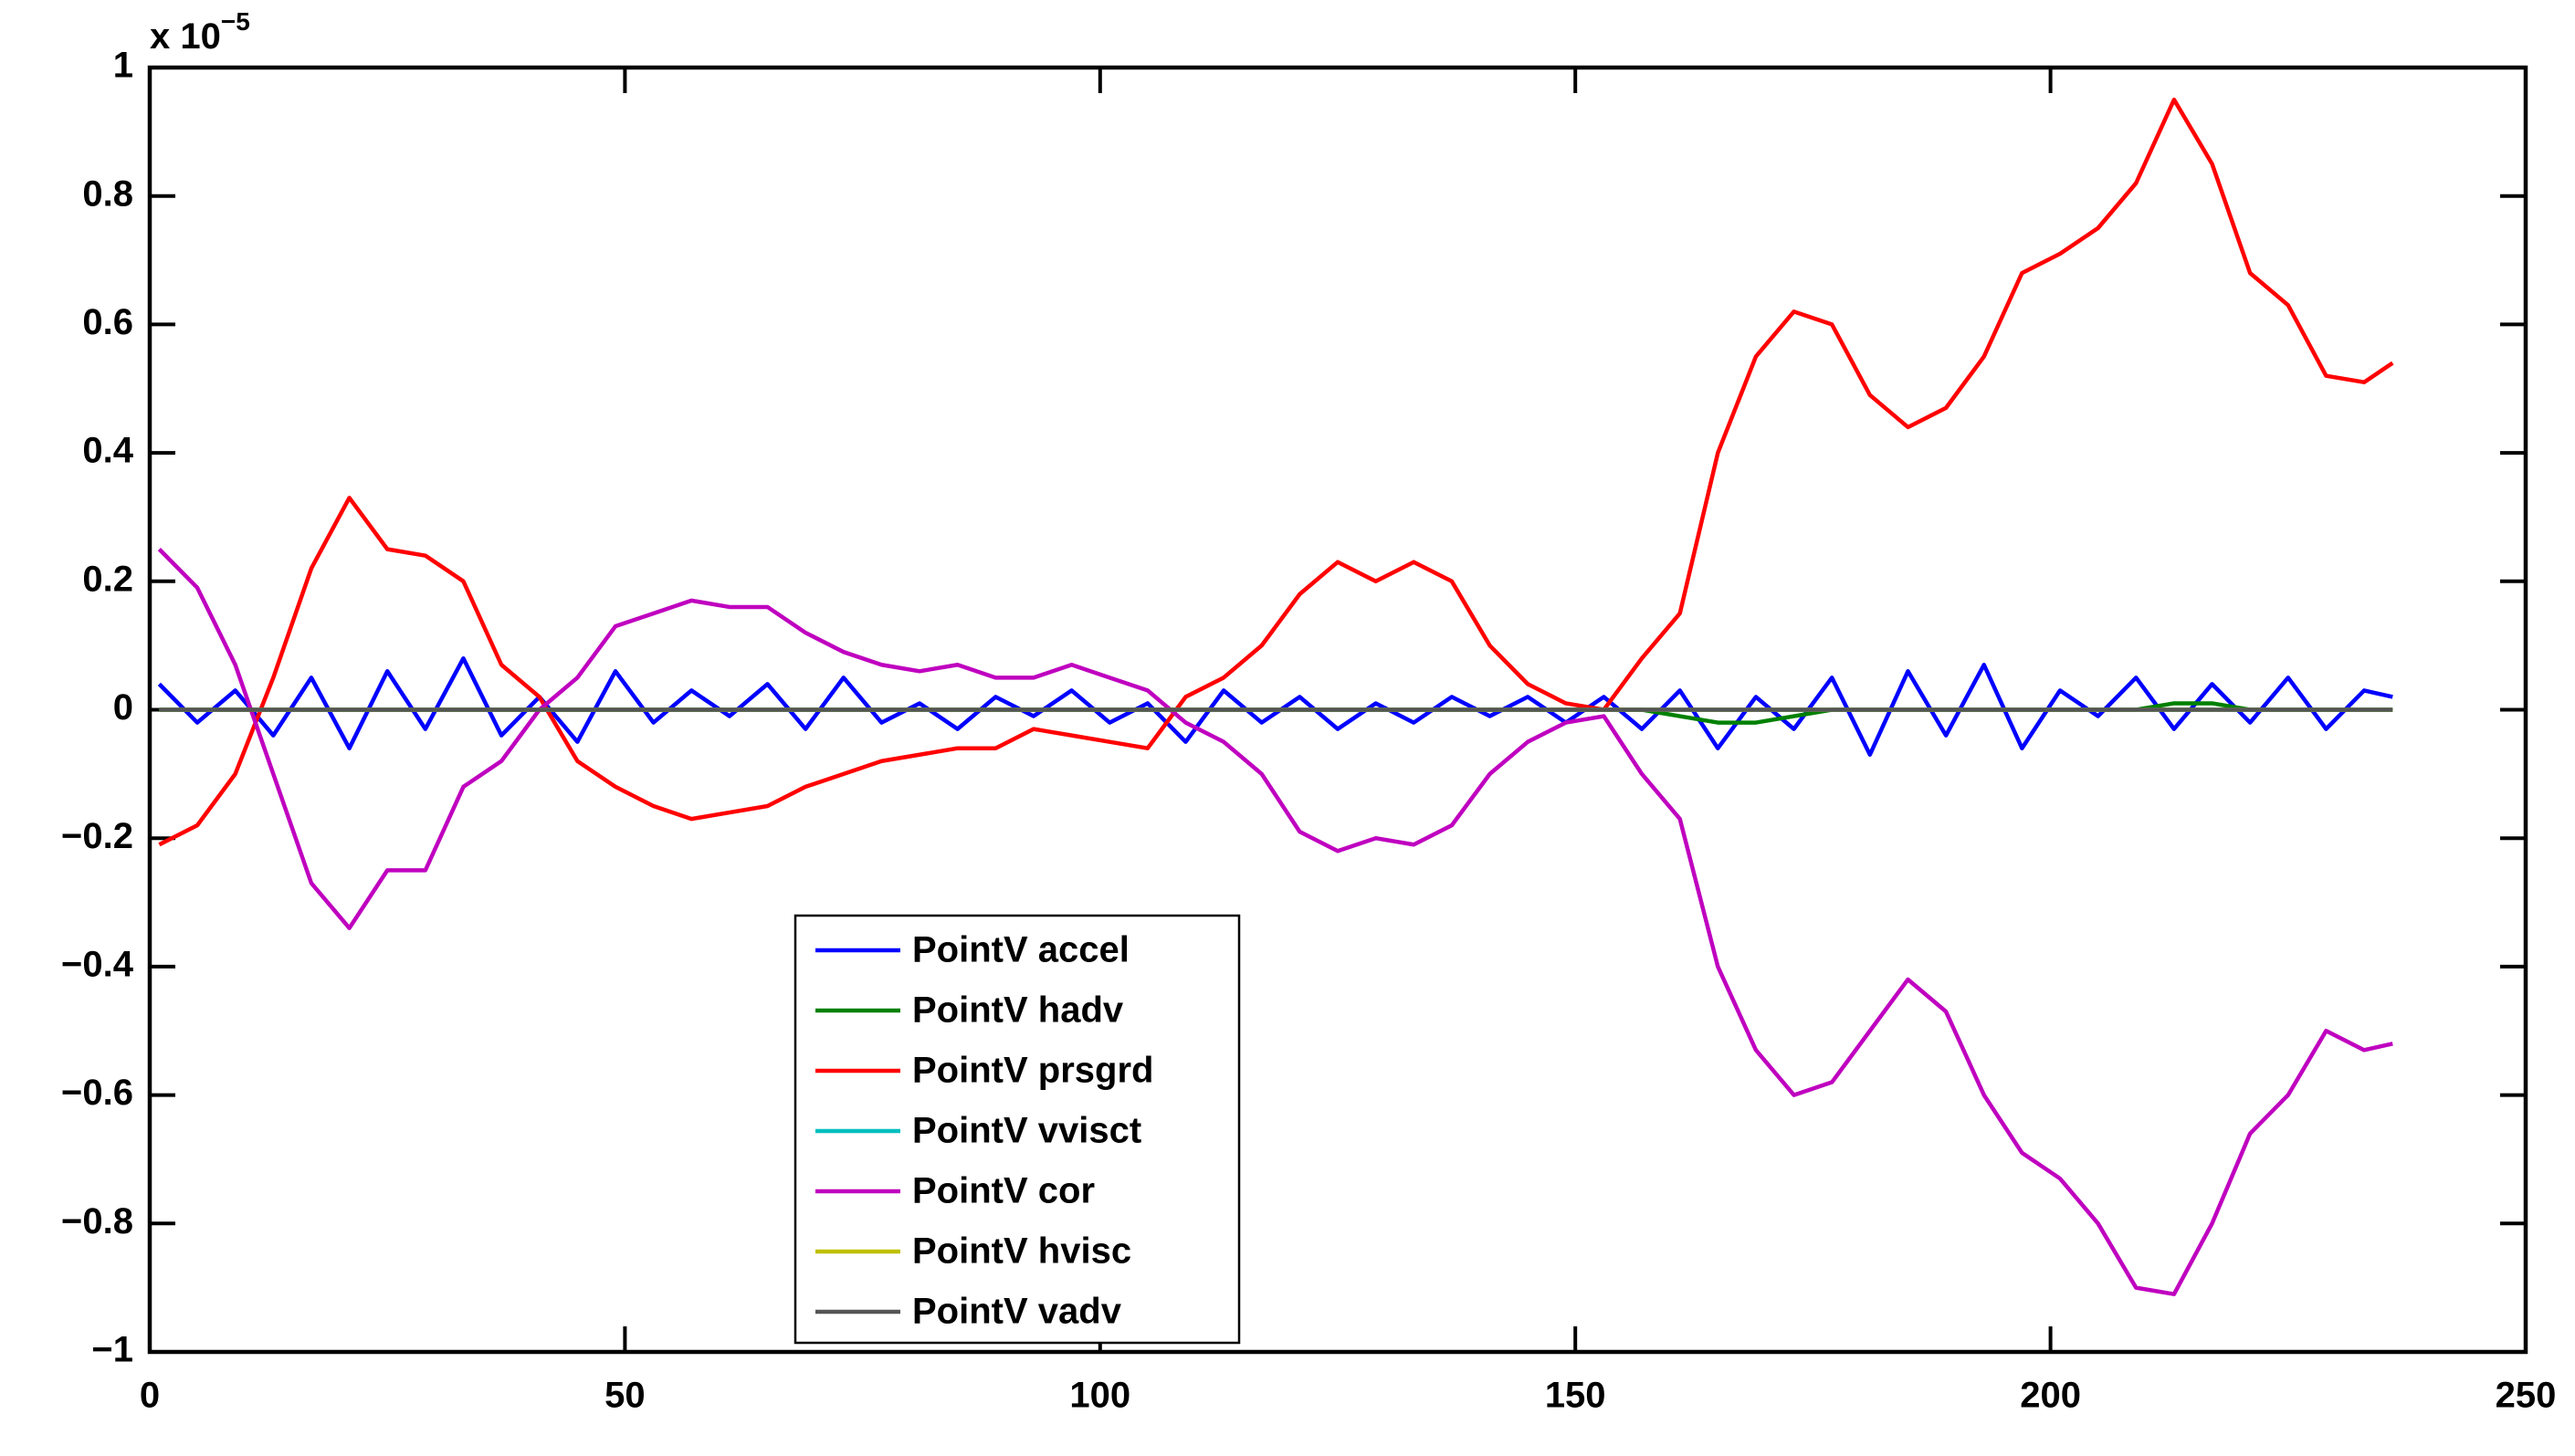  What do you see at coordinates (123, 66) in the screenshot?
I see `y-tick-label: 1` at bounding box center [123, 66].